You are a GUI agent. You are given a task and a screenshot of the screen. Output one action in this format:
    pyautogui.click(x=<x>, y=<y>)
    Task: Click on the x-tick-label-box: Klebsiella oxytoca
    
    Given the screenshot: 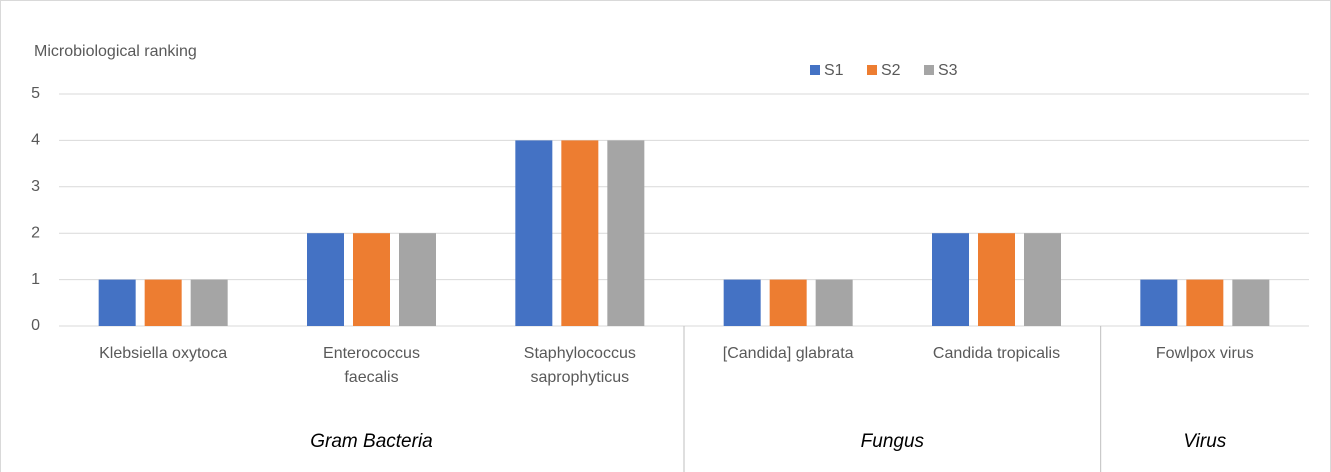 What is the action you would take?
    pyautogui.click(x=163, y=353)
    